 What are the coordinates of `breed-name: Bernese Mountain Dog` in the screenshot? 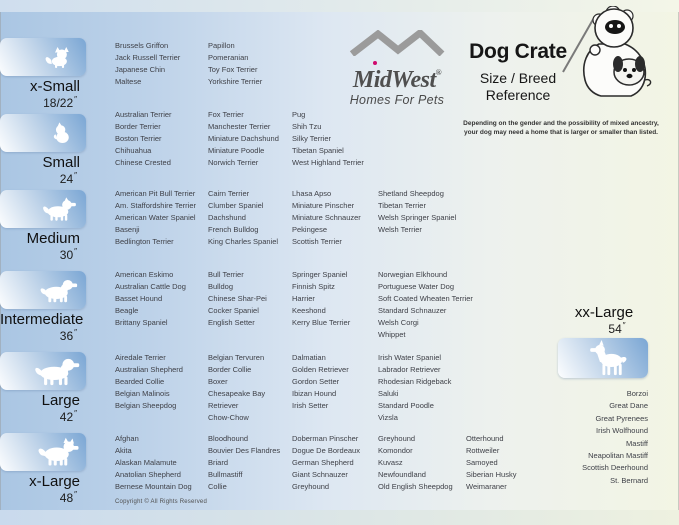 It's located at (153, 486).